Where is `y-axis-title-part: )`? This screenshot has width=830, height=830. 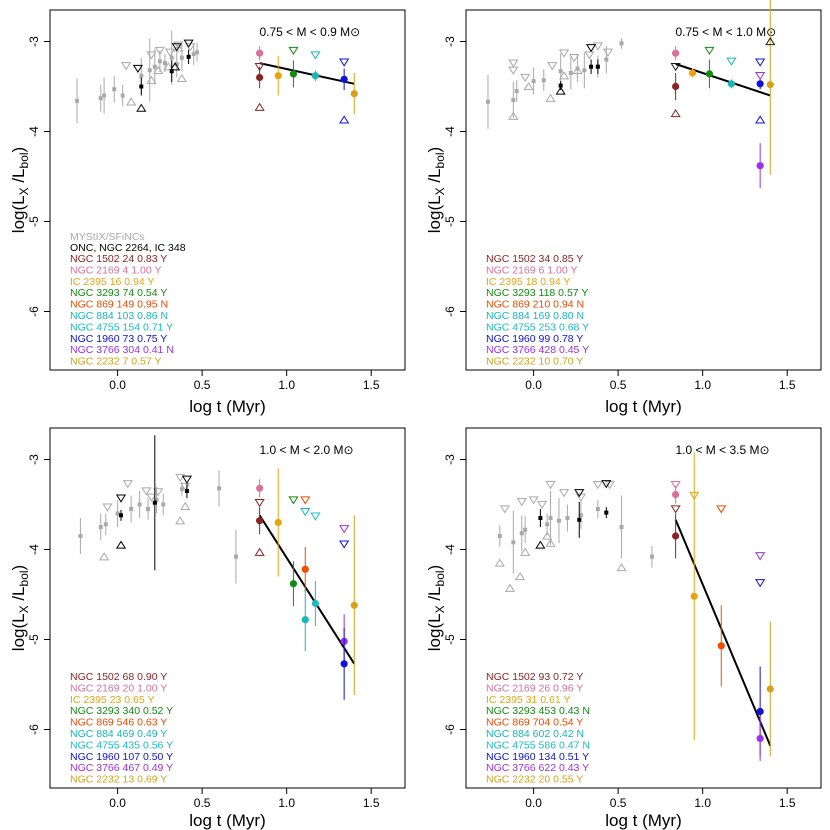
y-axis-title-part: ) is located at coordinates (18, 150).